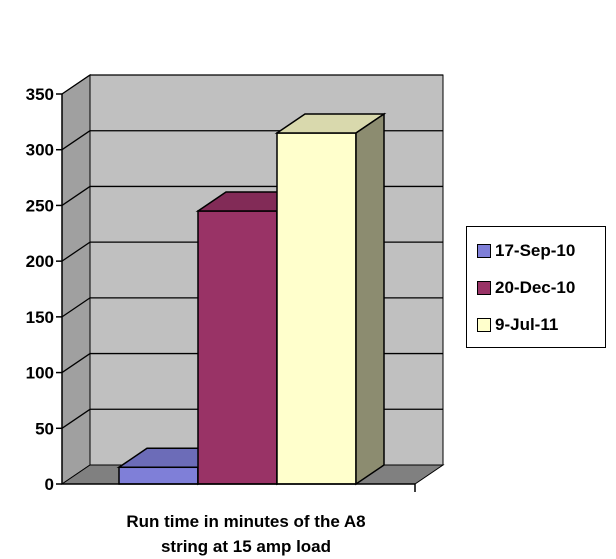 This screenshot has height=559, width=616. What do you see at coordinates (40, 373) in the screenshot?
I see `y-tick-label: 100` at bounding box center [40, 373].